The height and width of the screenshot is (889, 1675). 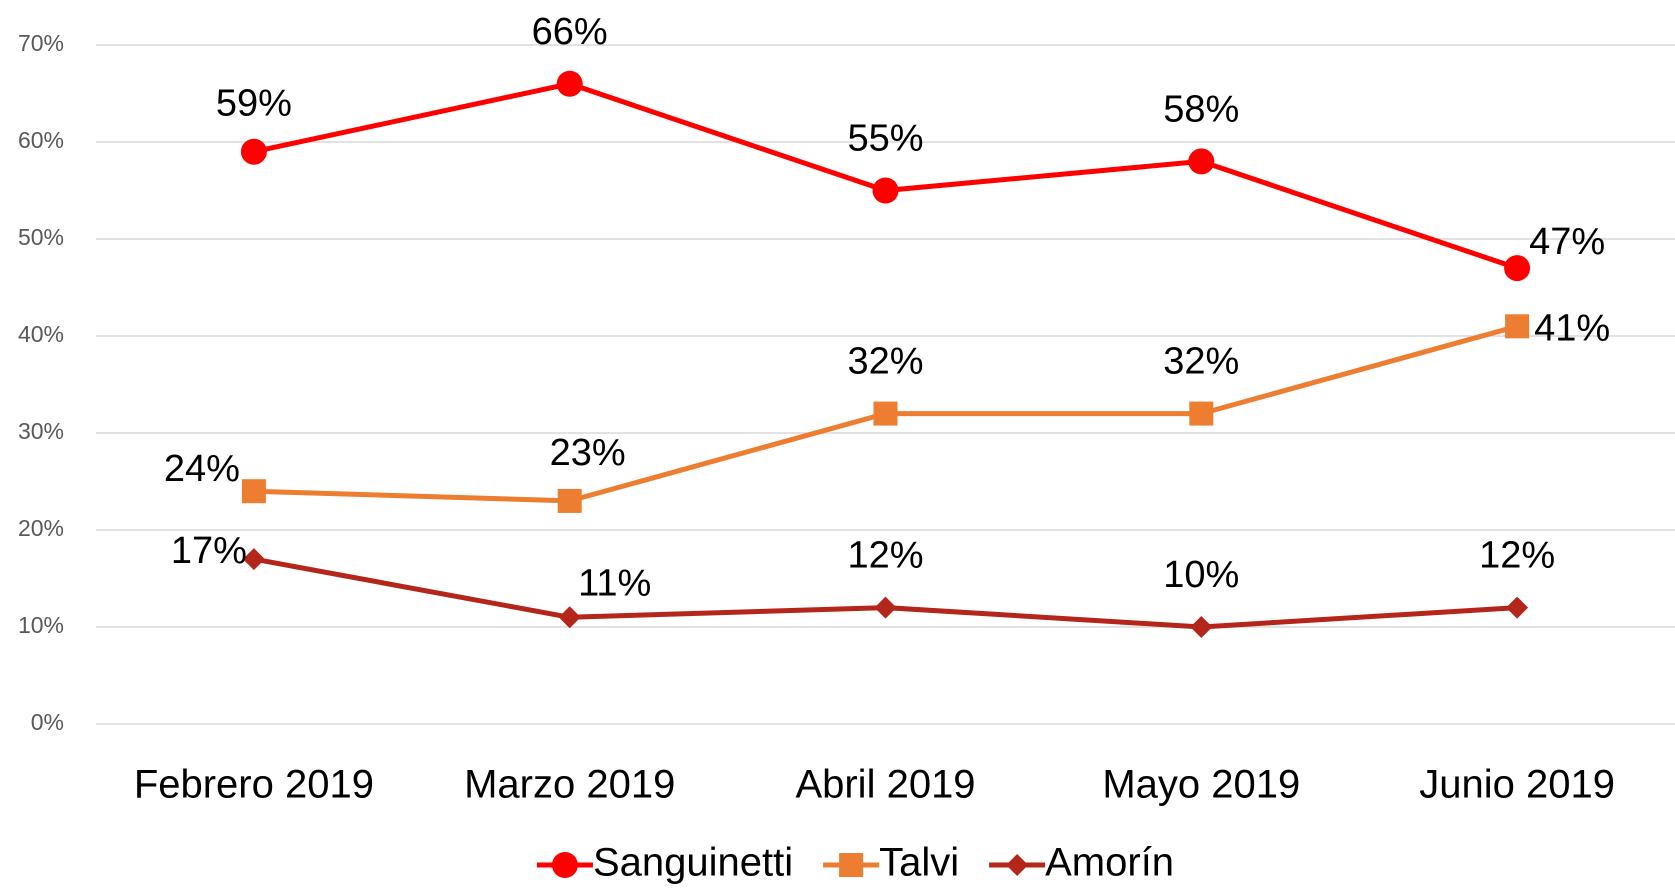 What do you see at coordinates (47, 722) in the screenshot?
I see `y-tick-label: 0%` at bounding box center [47, 722].